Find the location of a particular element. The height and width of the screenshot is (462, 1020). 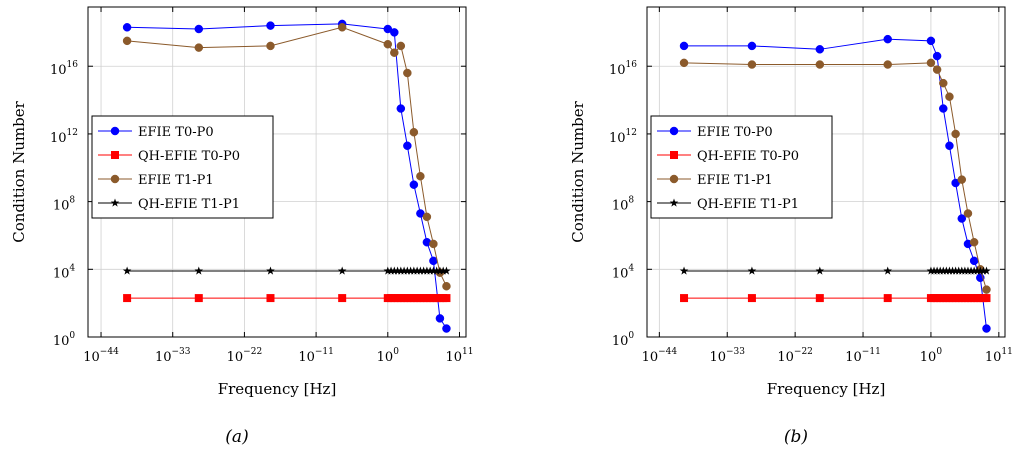

x-tick-label: 10−22 is located at coordinates (245, 356).